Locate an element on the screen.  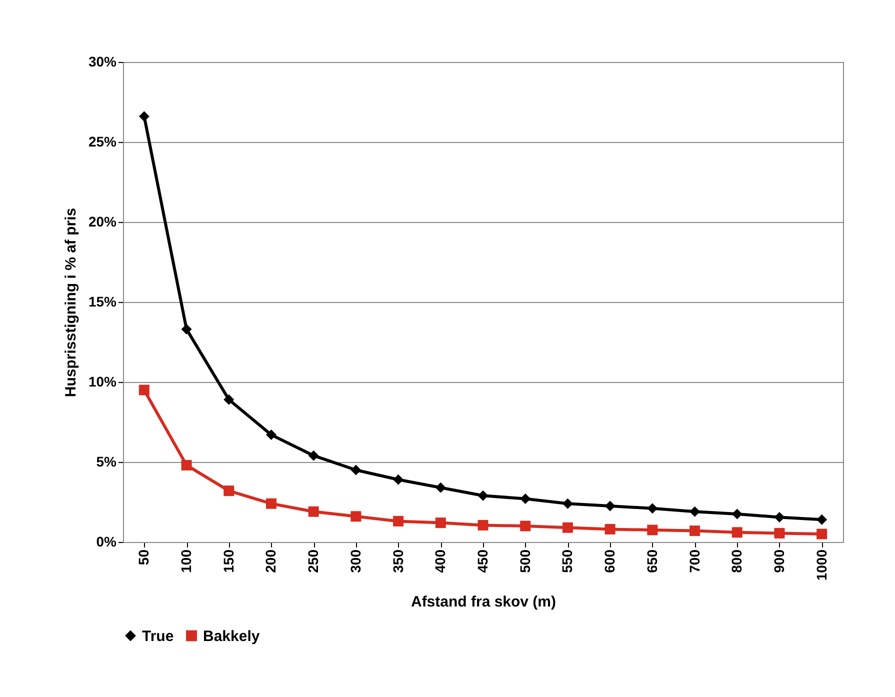
y-tick-label: 5% is located at coordinates (107, 462).